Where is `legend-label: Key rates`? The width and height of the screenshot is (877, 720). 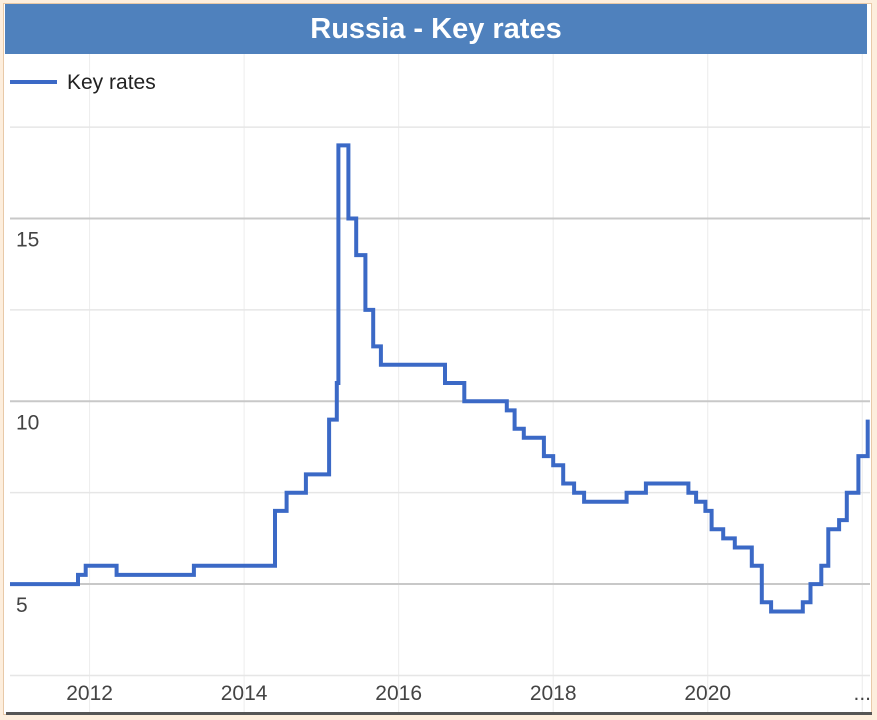 legend-label: Key rates is located at coordinates (111, 82).